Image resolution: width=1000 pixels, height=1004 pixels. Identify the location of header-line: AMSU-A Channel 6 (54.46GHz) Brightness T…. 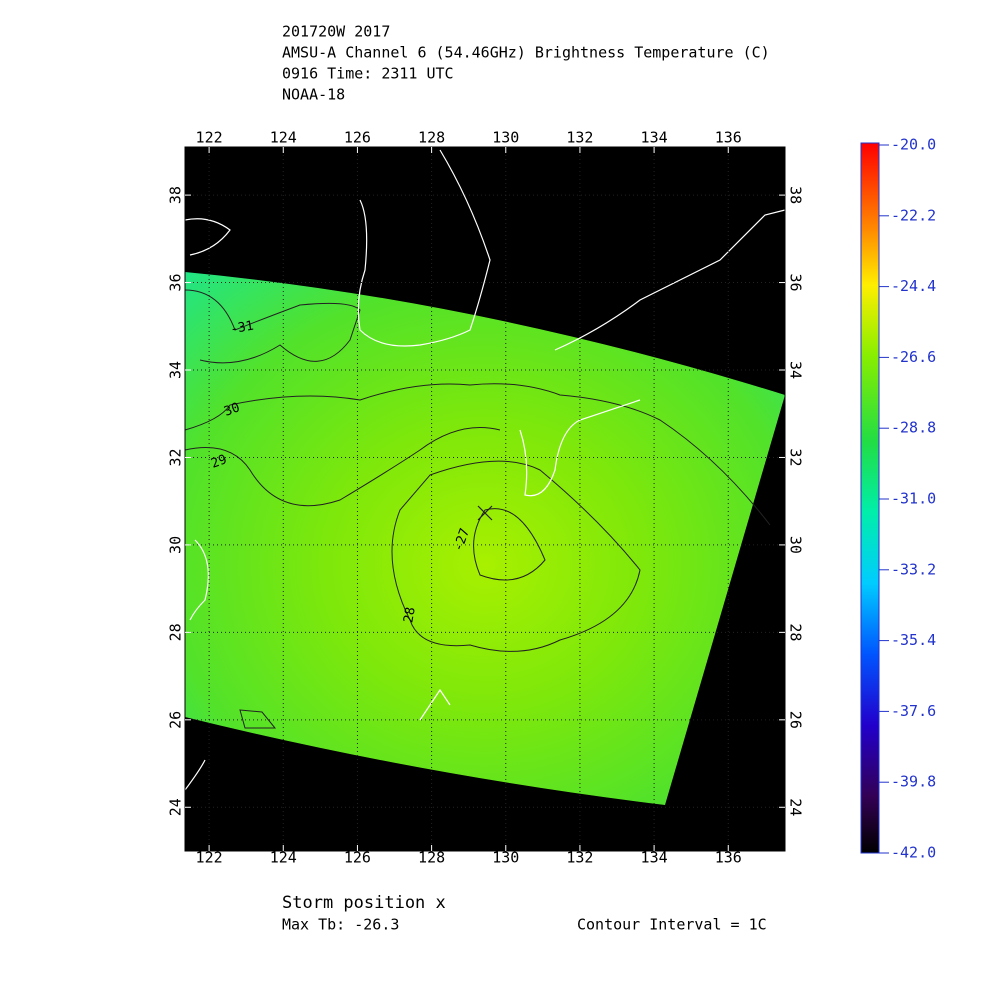
(526, 53).